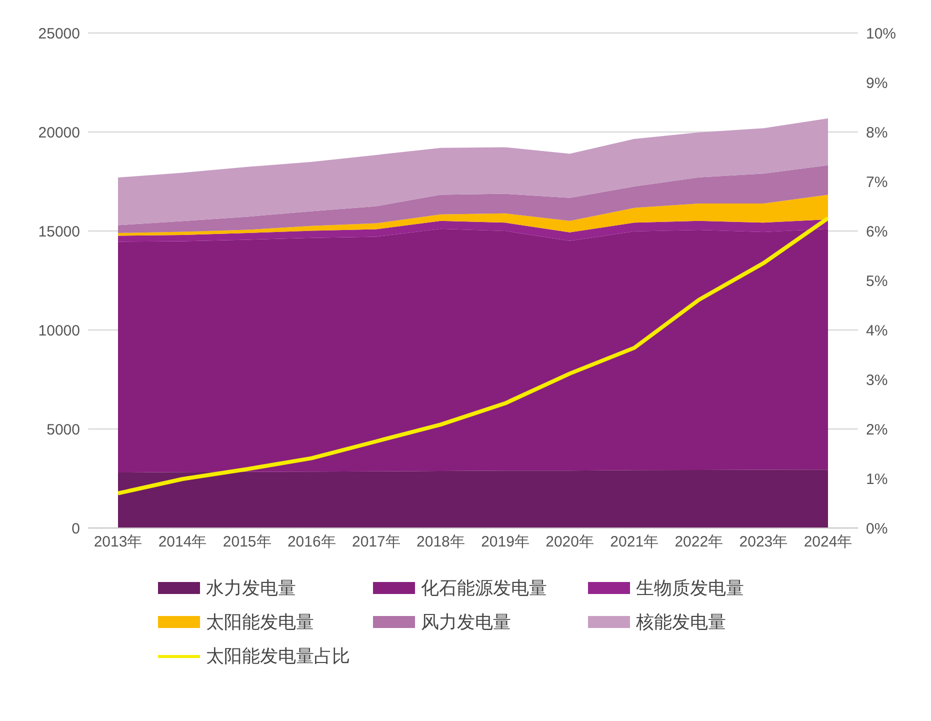 This screenshot has height=721, width=931. What do you see at coordinates (877, 231) in the screenshot?
I see `y2-tick-label: 6%` at bounding box center [877, 231].